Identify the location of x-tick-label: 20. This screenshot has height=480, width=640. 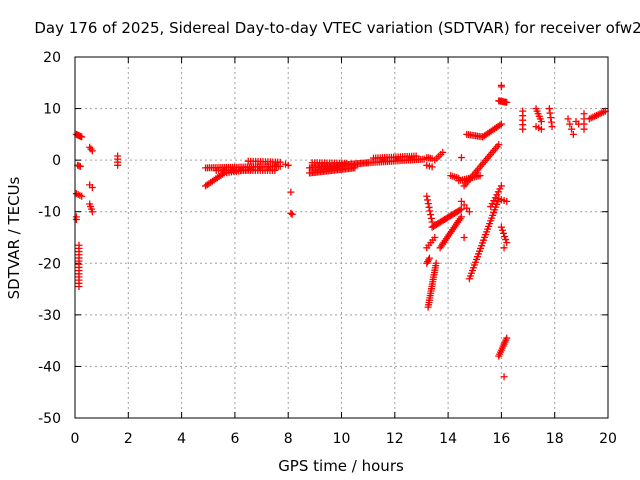
(608, 439).